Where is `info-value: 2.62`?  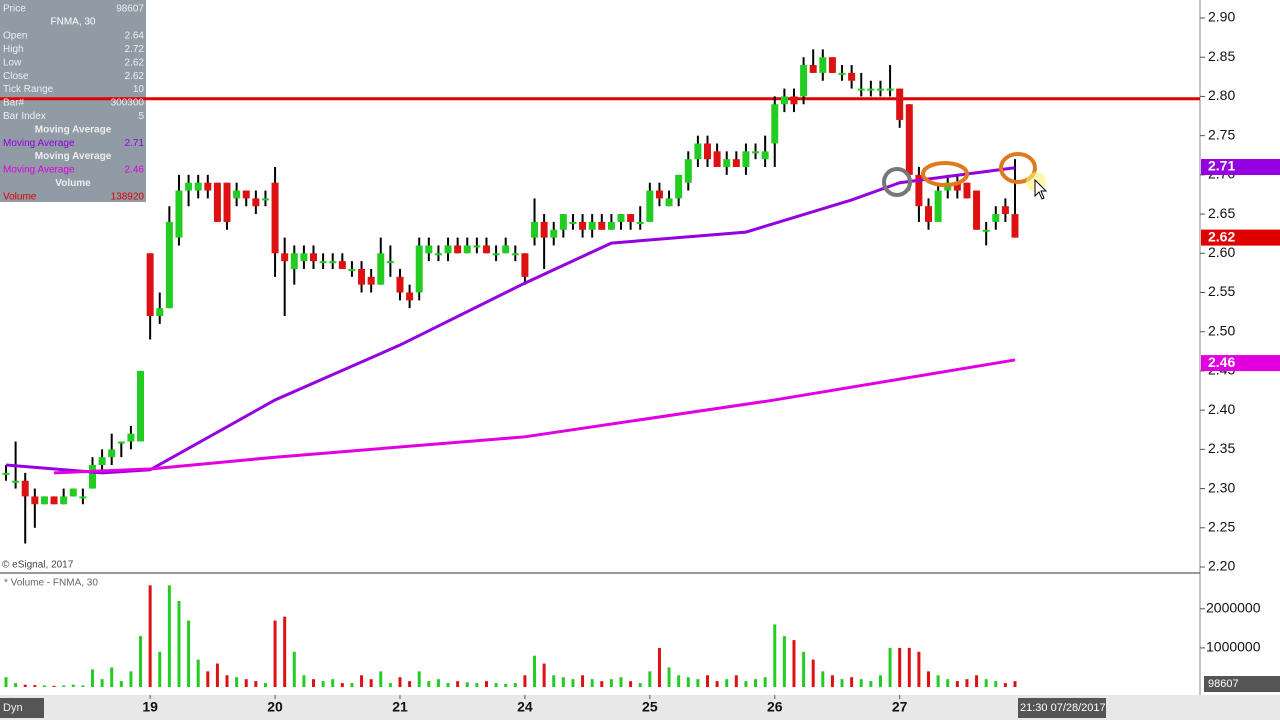 info-value: 2.62 is located at coordinates (135, 62).